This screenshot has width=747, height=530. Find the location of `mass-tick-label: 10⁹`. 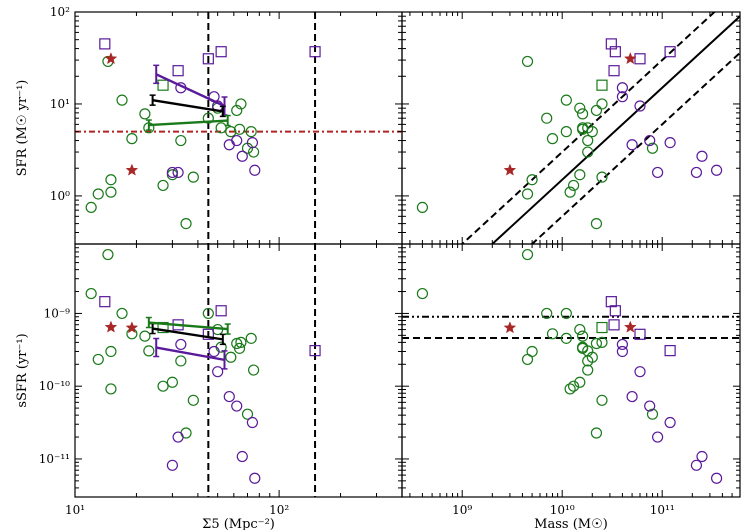

mass-tick-label: 10⁹ is located at coordinates (462, 510).